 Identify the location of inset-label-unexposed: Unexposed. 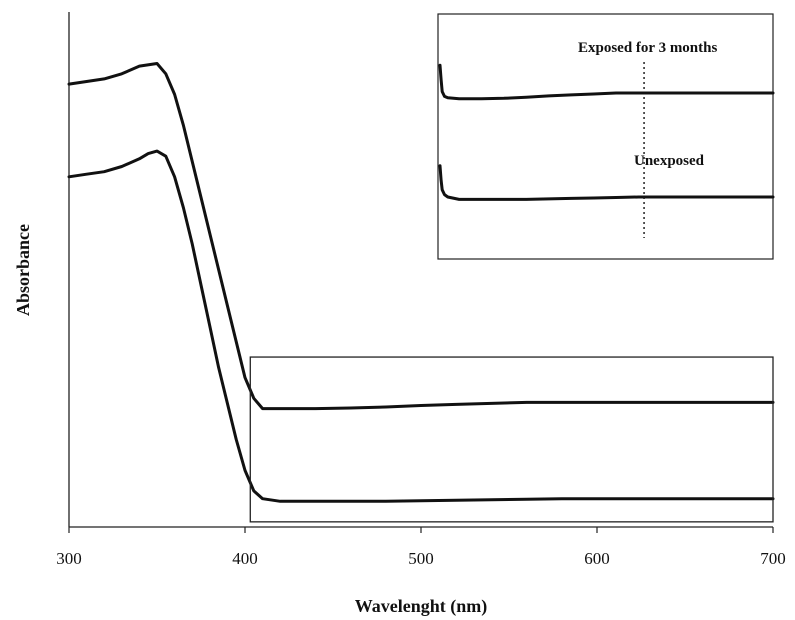
(669, 161).